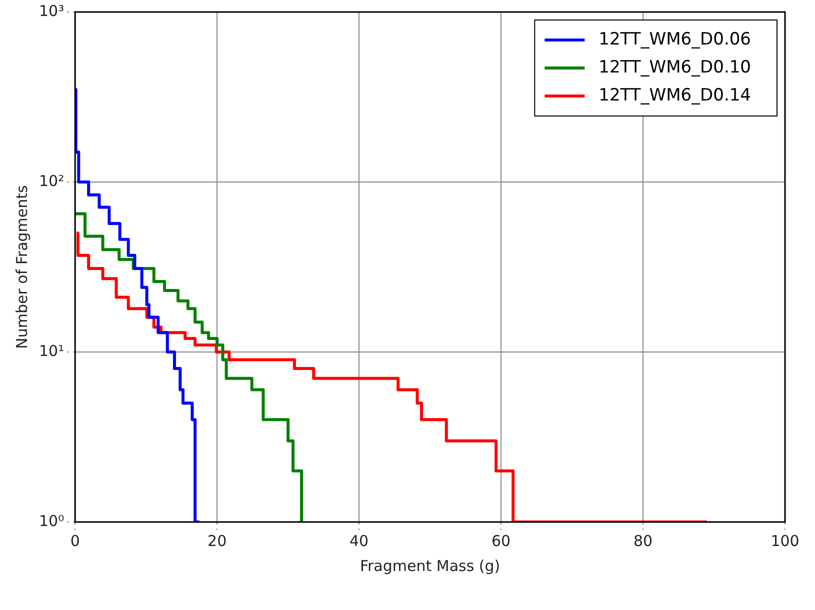 The height and width of the screenshot is (610, 815). I want to click on y-axis-title: Number of Fragments, so click(21, 266).